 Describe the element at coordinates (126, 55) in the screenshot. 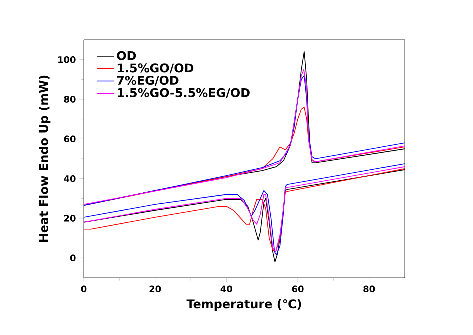

I see `legend-label: OD` at that location.